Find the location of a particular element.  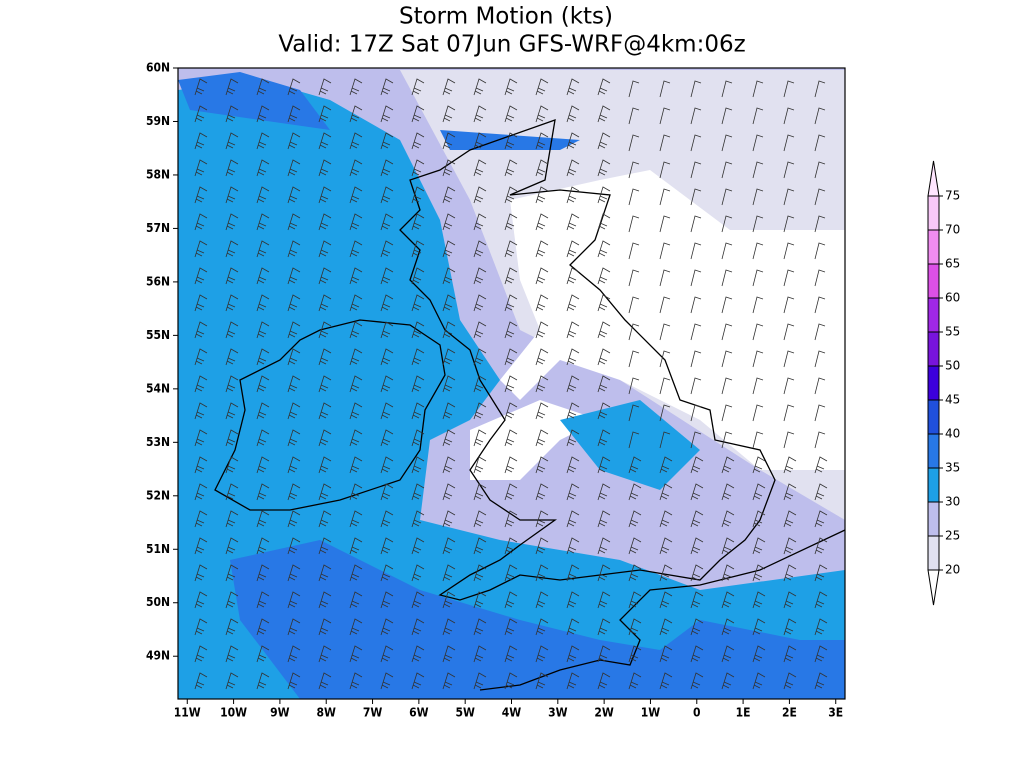

x-tick-label: 3E is located at coordinates (835, 713).